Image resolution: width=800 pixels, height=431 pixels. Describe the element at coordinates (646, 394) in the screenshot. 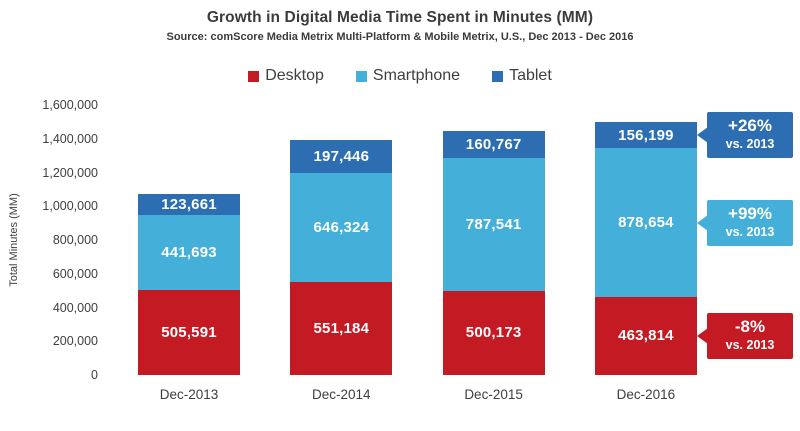

I see `x-tick-label: Dec-2016` at that location.